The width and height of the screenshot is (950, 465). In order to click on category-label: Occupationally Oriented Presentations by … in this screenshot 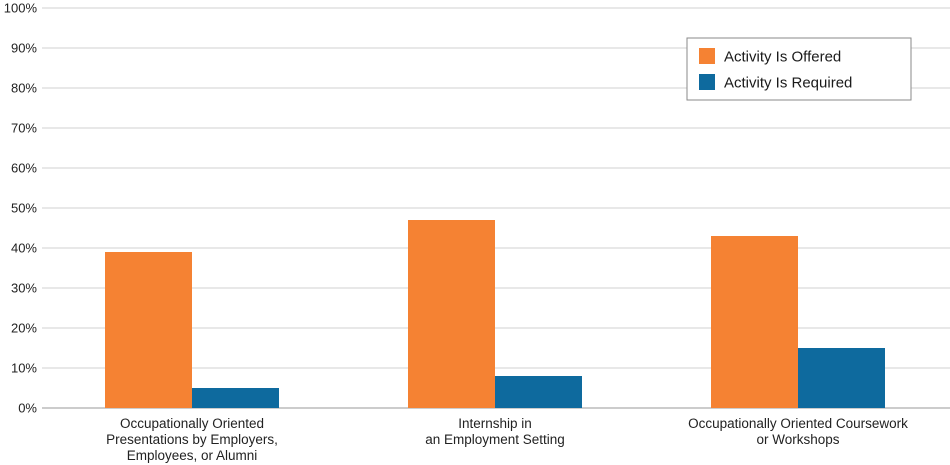, I will do `click(192, 439)`.